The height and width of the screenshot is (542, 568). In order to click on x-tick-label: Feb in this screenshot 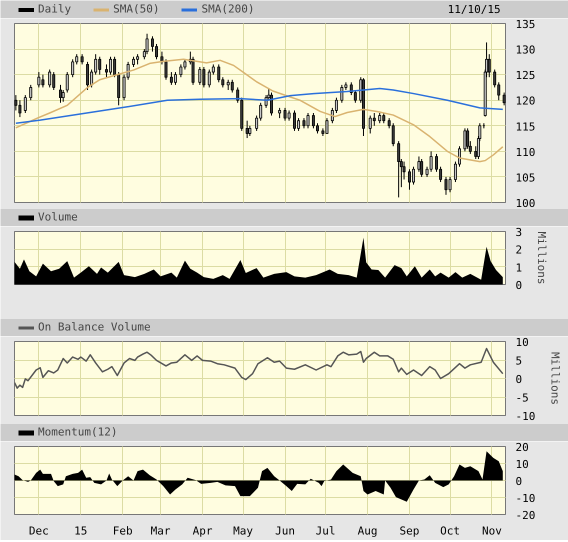, I will do `click(122, 531)`.